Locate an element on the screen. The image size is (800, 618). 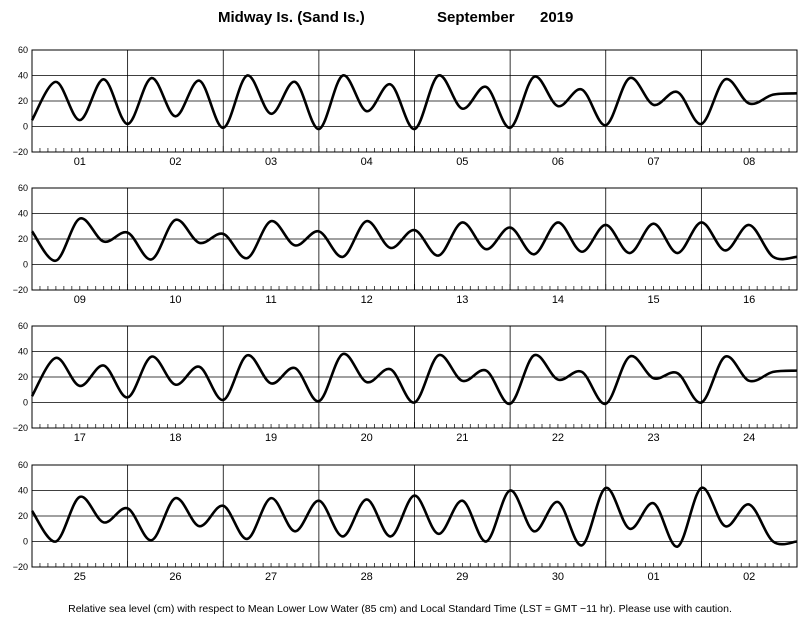
day-label: 11 is located at coordinates (270, 300).